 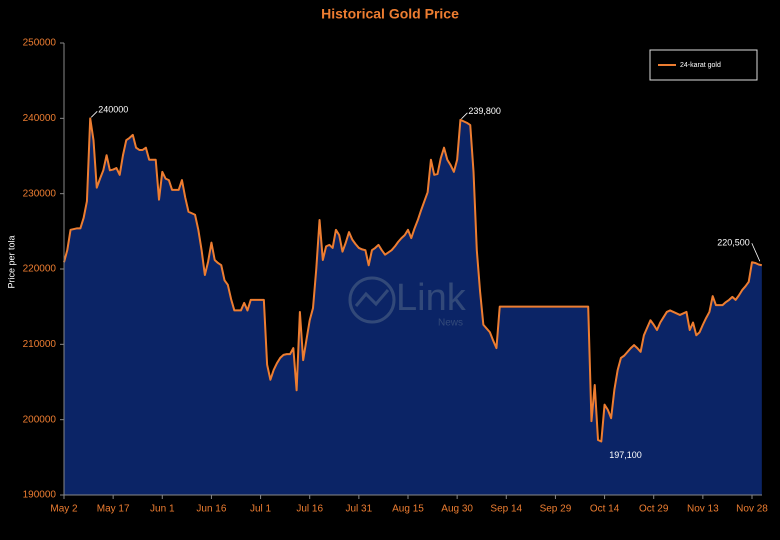 What do you see at coordinates (40, 269) in the screenshot?
I see `y-tick-label: 220000` at bounding box center [40, 269].